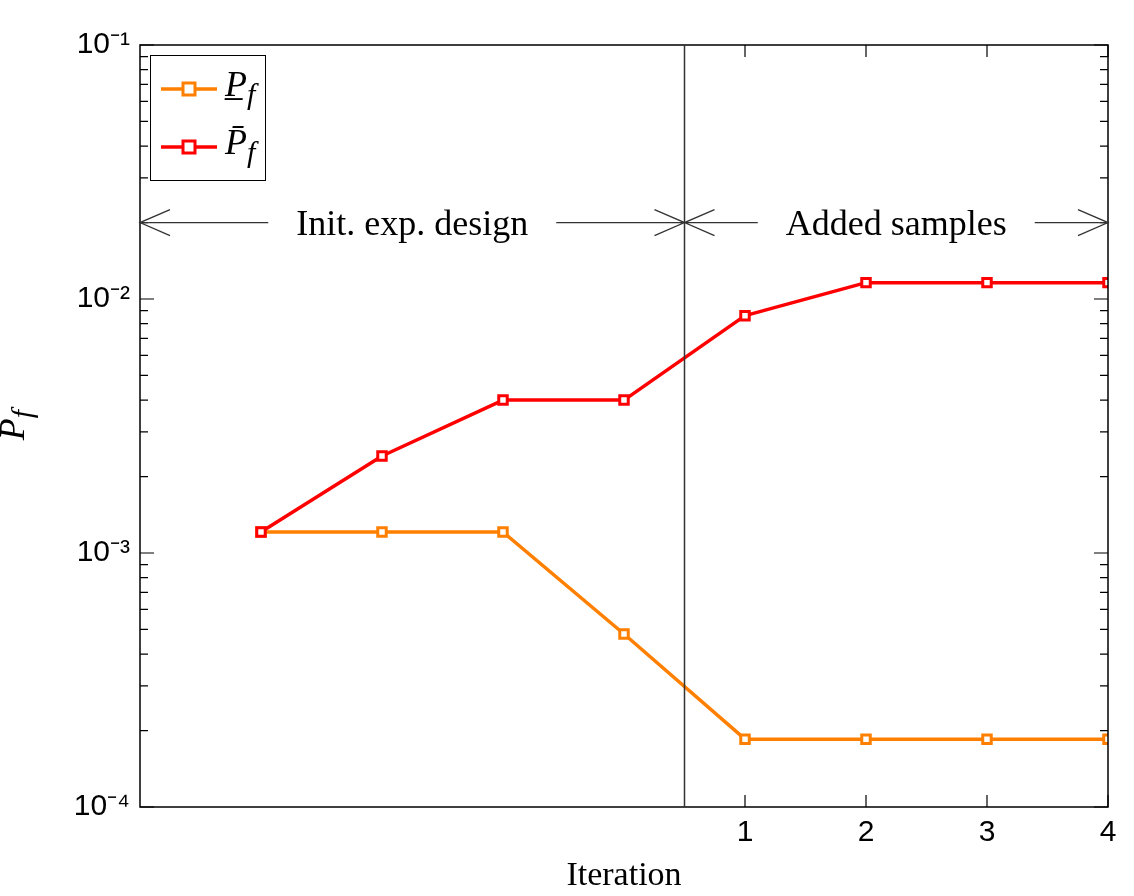 The image size is (1134, 896). Describe the element at coordinates (103, 43) in the screenshot. I see `y-tick-label: 10⁻¹` at that location.